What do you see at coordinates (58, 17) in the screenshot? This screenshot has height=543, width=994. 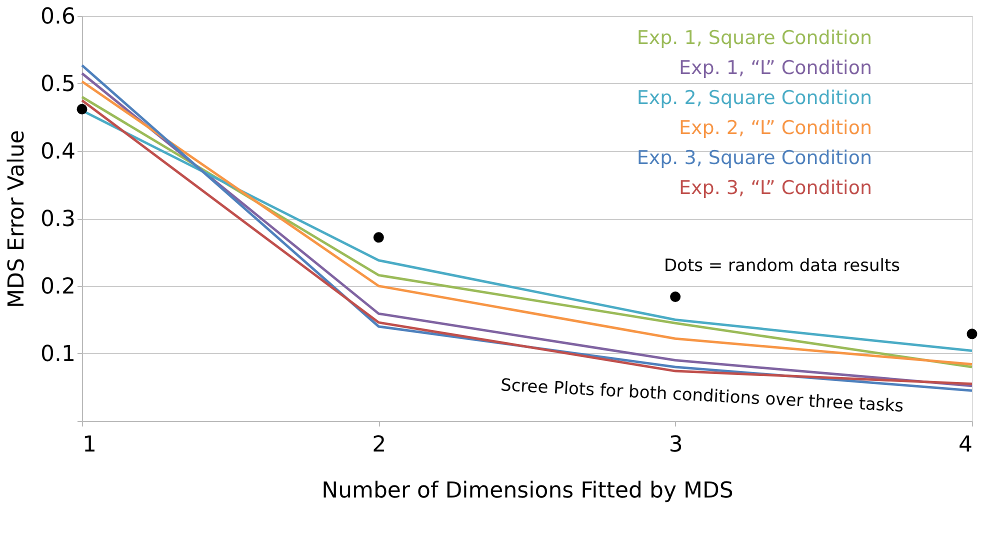 I see `y-tick-label: 0.6` at bounding box center [58, 17].